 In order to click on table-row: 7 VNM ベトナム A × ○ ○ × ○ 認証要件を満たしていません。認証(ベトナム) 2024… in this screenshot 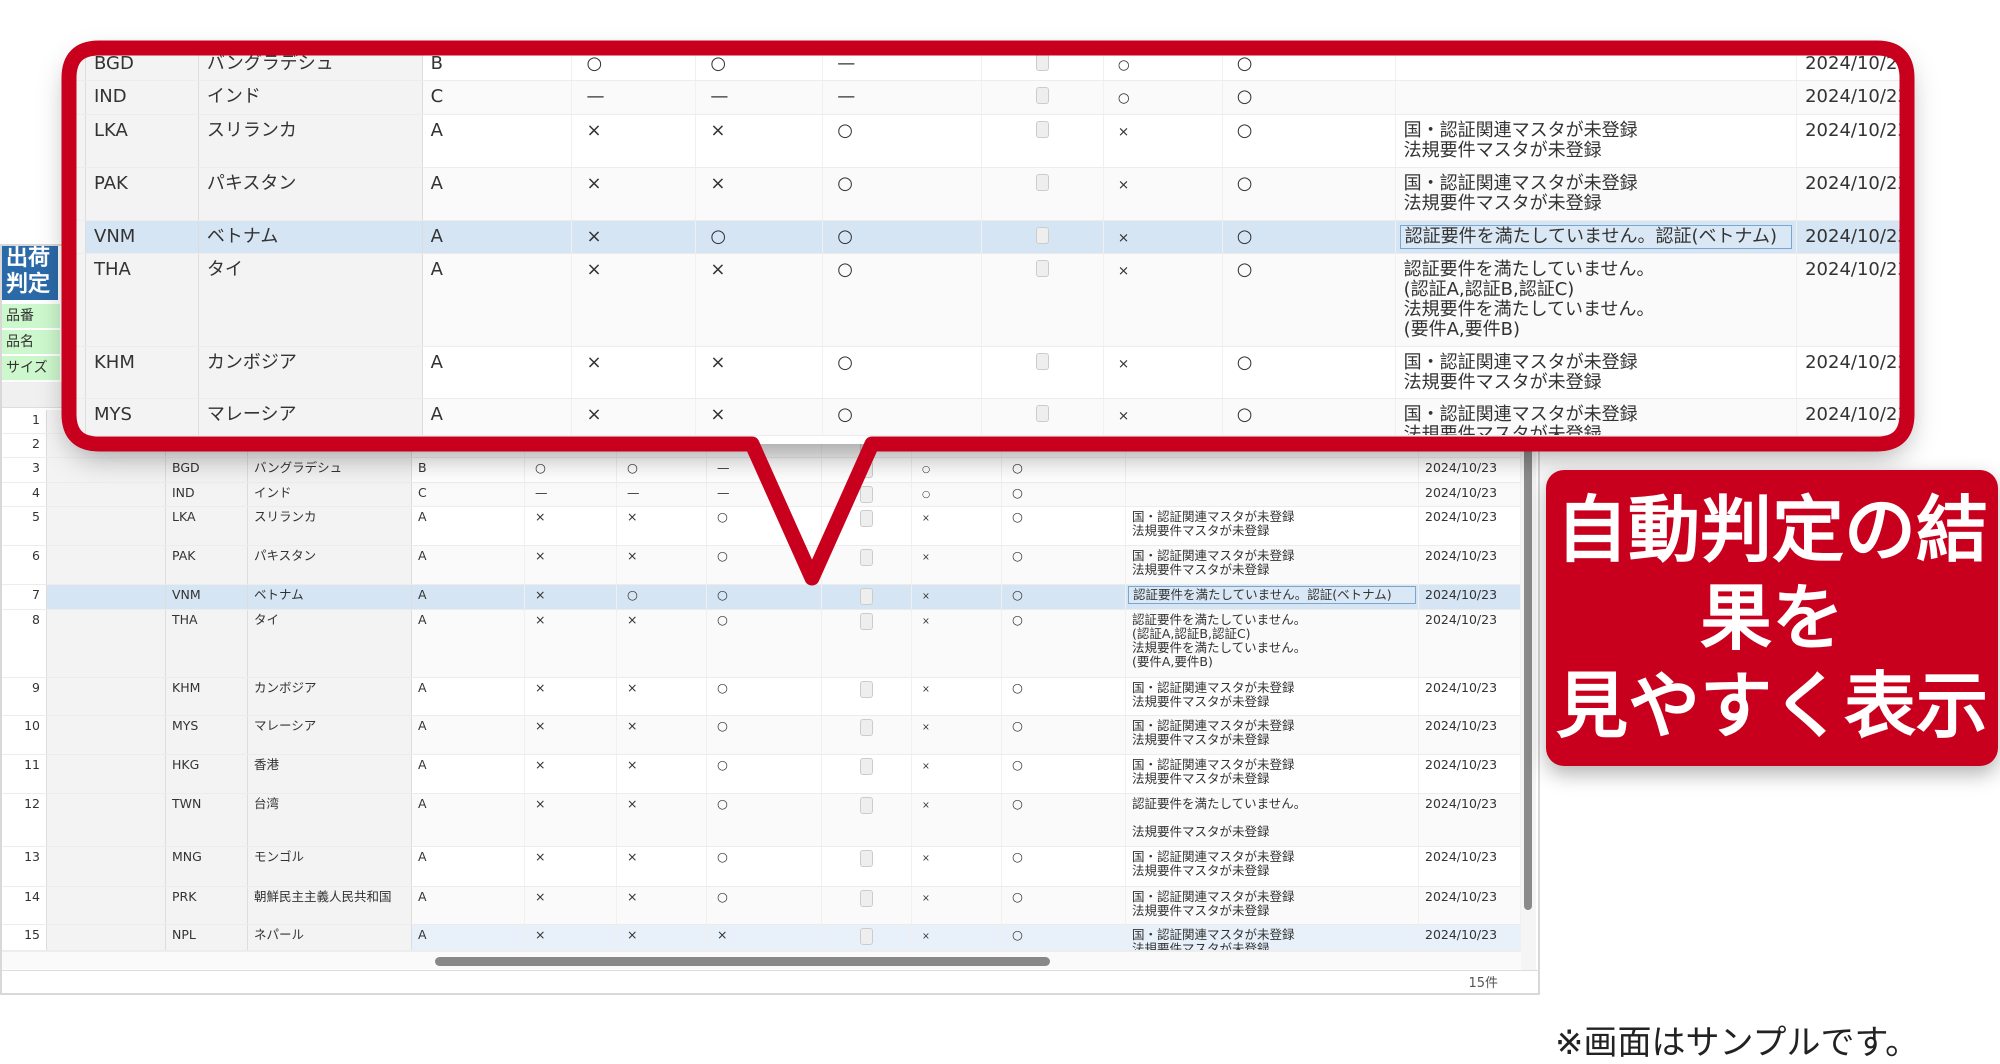, I will do `click(761, 597)`.